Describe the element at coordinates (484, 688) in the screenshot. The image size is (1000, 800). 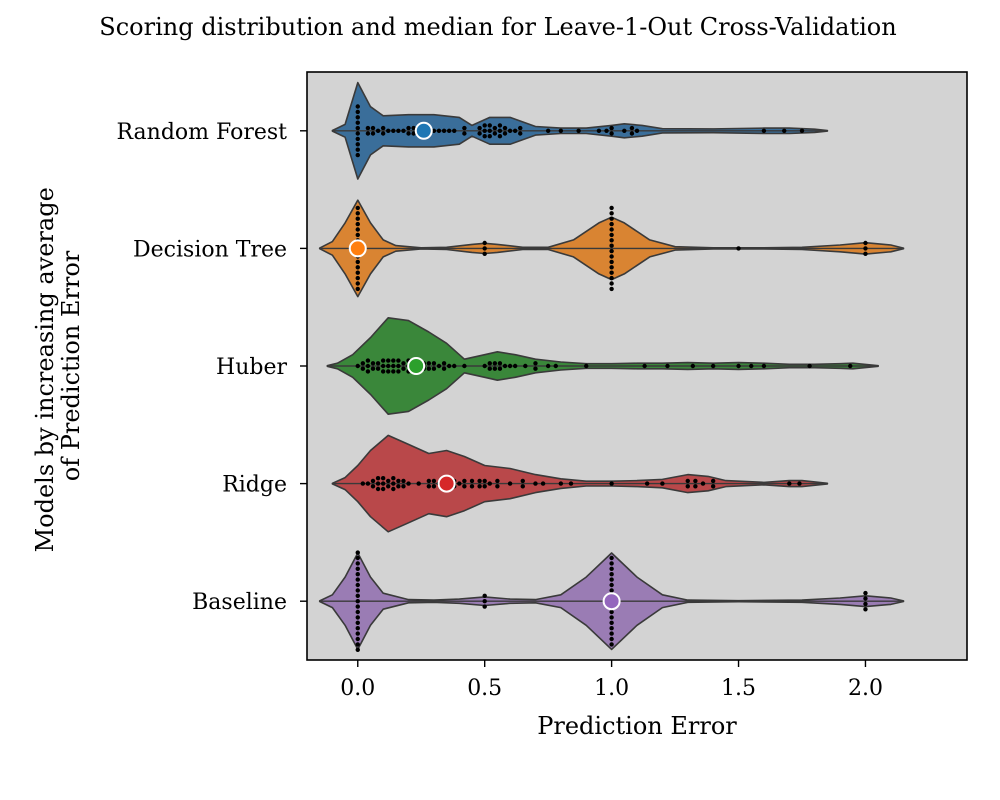
I see `x-tick-label: 0.5` at that location.